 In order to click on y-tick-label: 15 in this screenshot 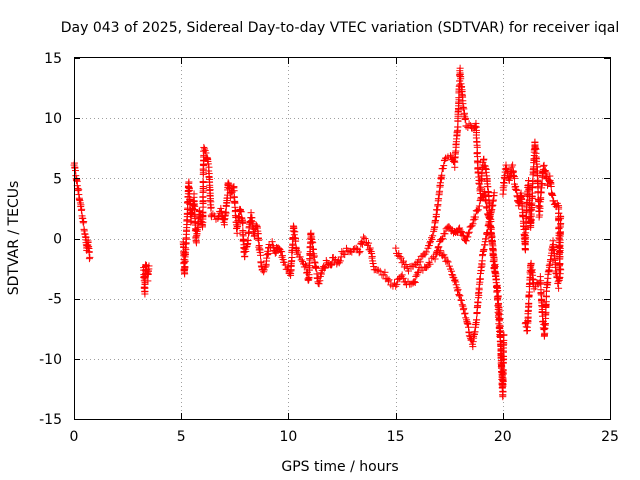, I will do `click(53, 59)`.